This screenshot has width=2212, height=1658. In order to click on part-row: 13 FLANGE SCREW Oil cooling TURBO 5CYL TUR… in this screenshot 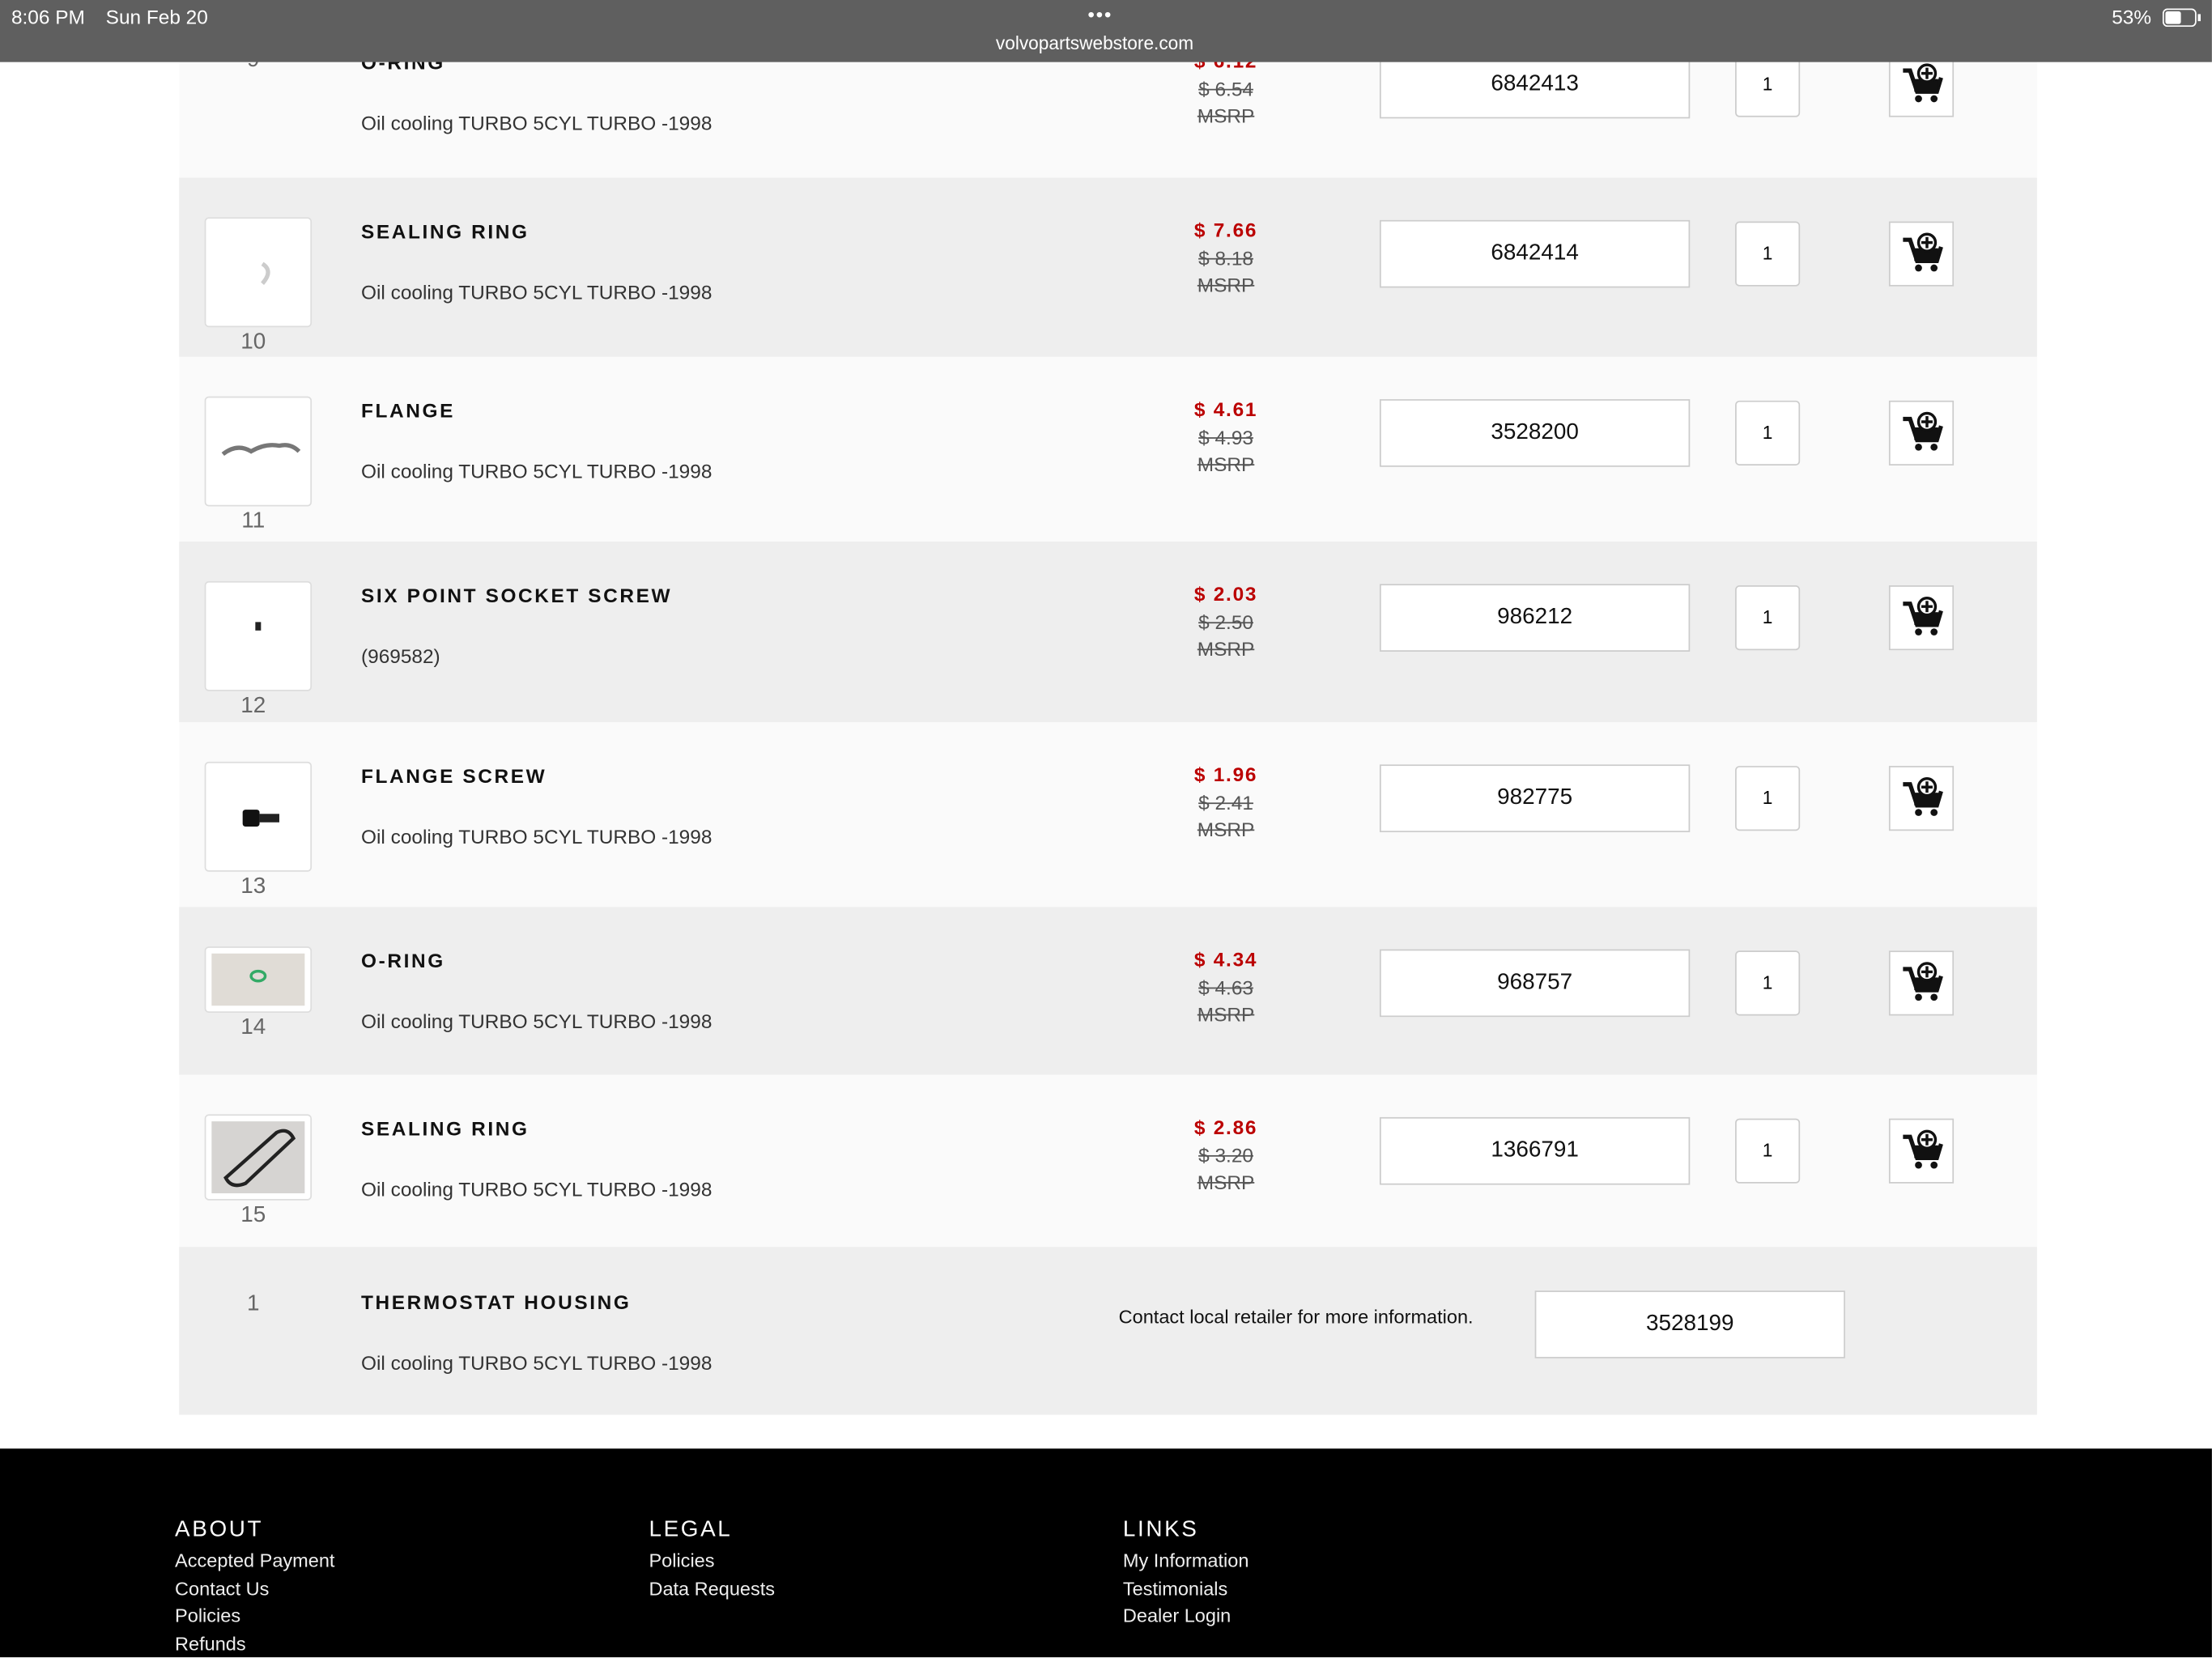, I will do `click(1108, 815)`.